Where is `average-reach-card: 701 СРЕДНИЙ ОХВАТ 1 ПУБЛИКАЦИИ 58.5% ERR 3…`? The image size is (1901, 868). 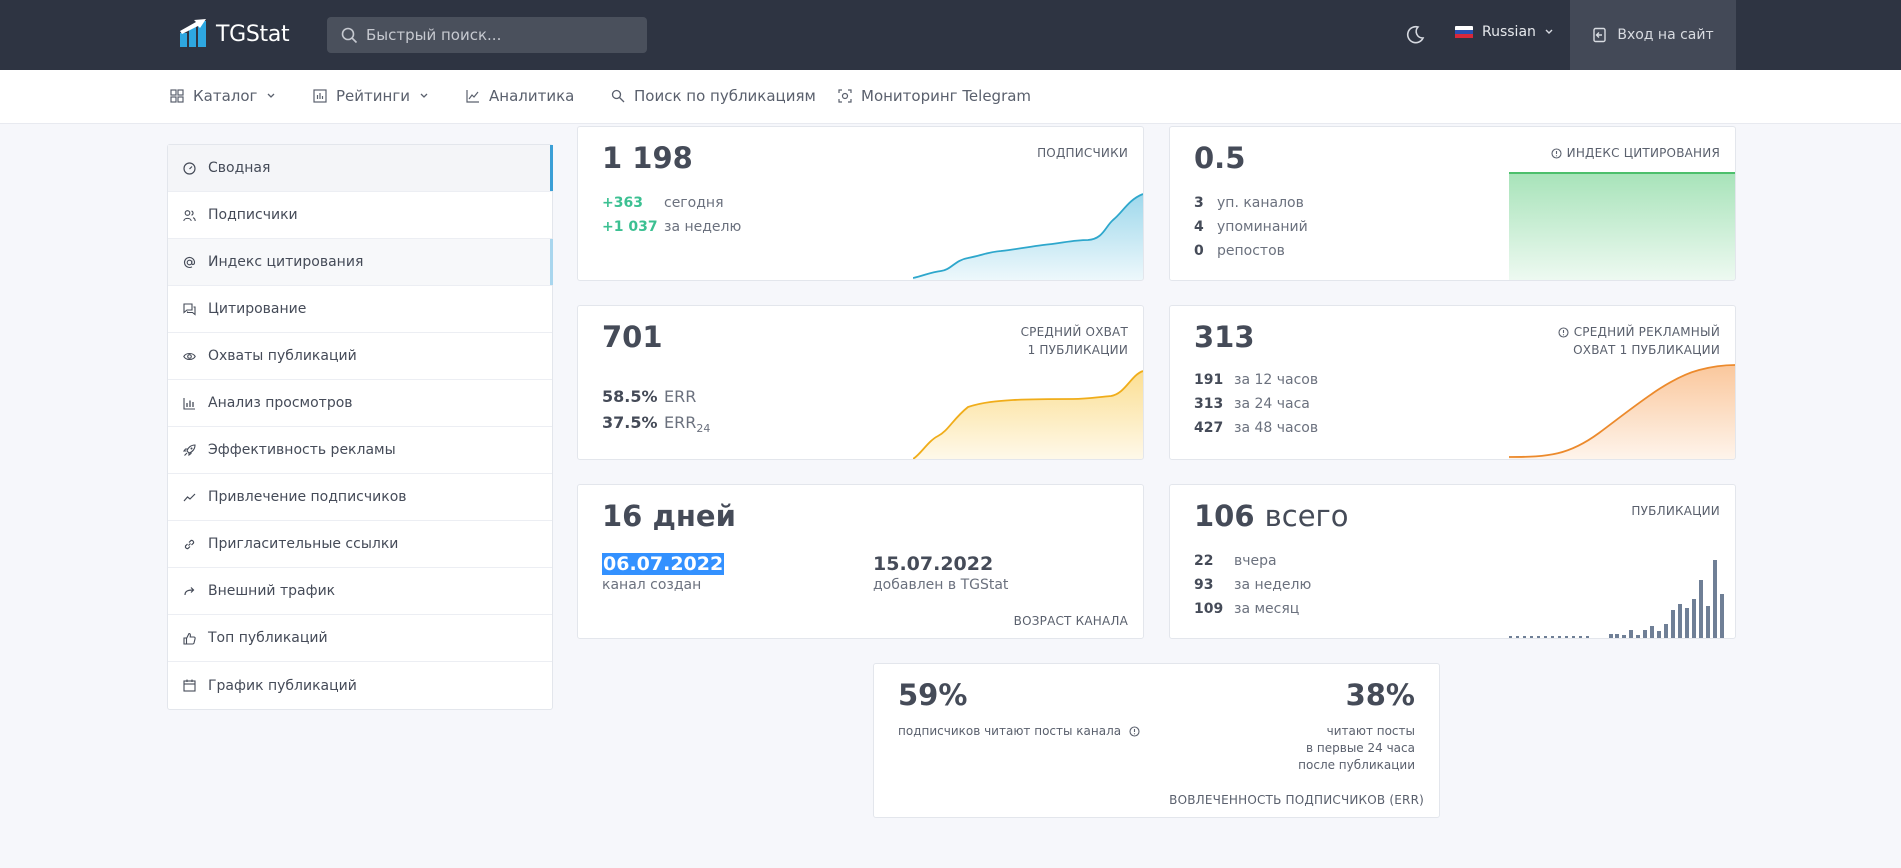
average-reach-card: 701 СРЕДНИЙ ОХВАТ 1 ПУБЛИКАЦИИ 58.5% ERR 3… is located at coordinates (860, 382).